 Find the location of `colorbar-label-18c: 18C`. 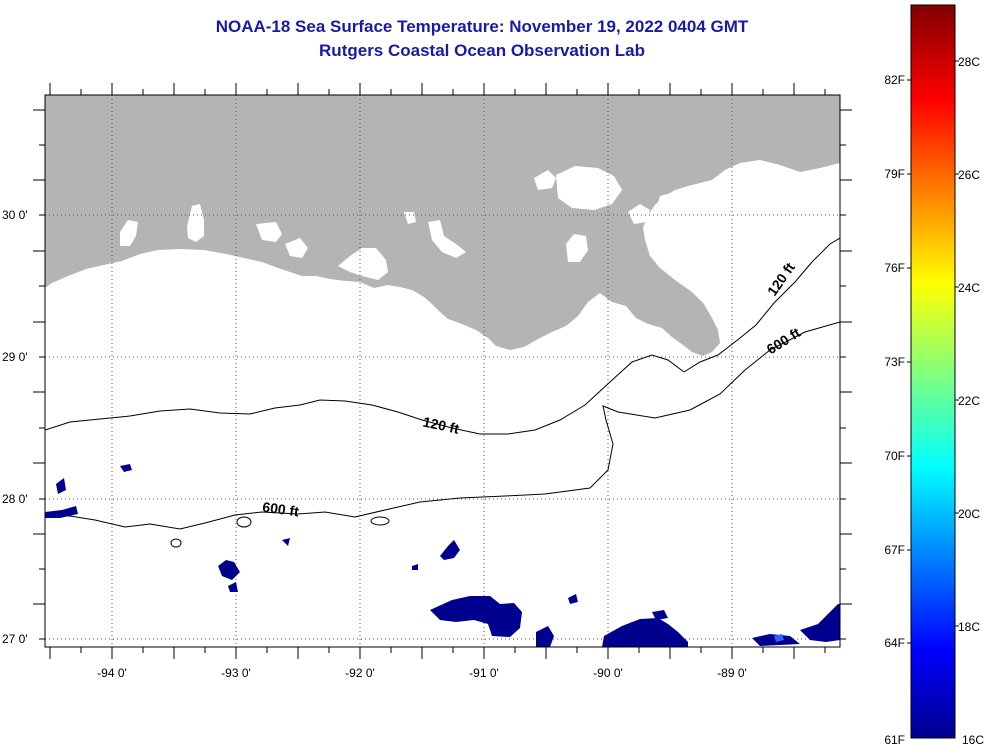

colorbar-label-18c: 18C is located at coordinates (969, 627).